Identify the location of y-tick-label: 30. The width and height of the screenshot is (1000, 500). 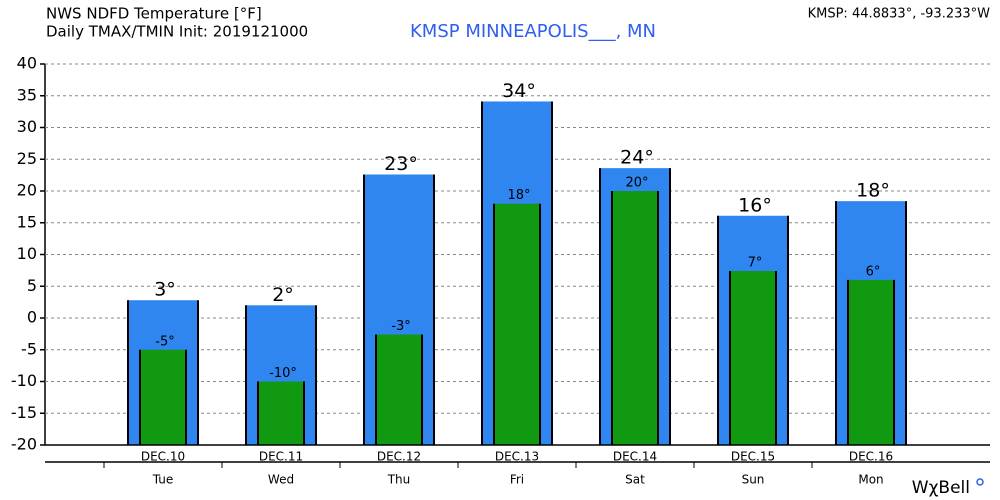
(27, 126).